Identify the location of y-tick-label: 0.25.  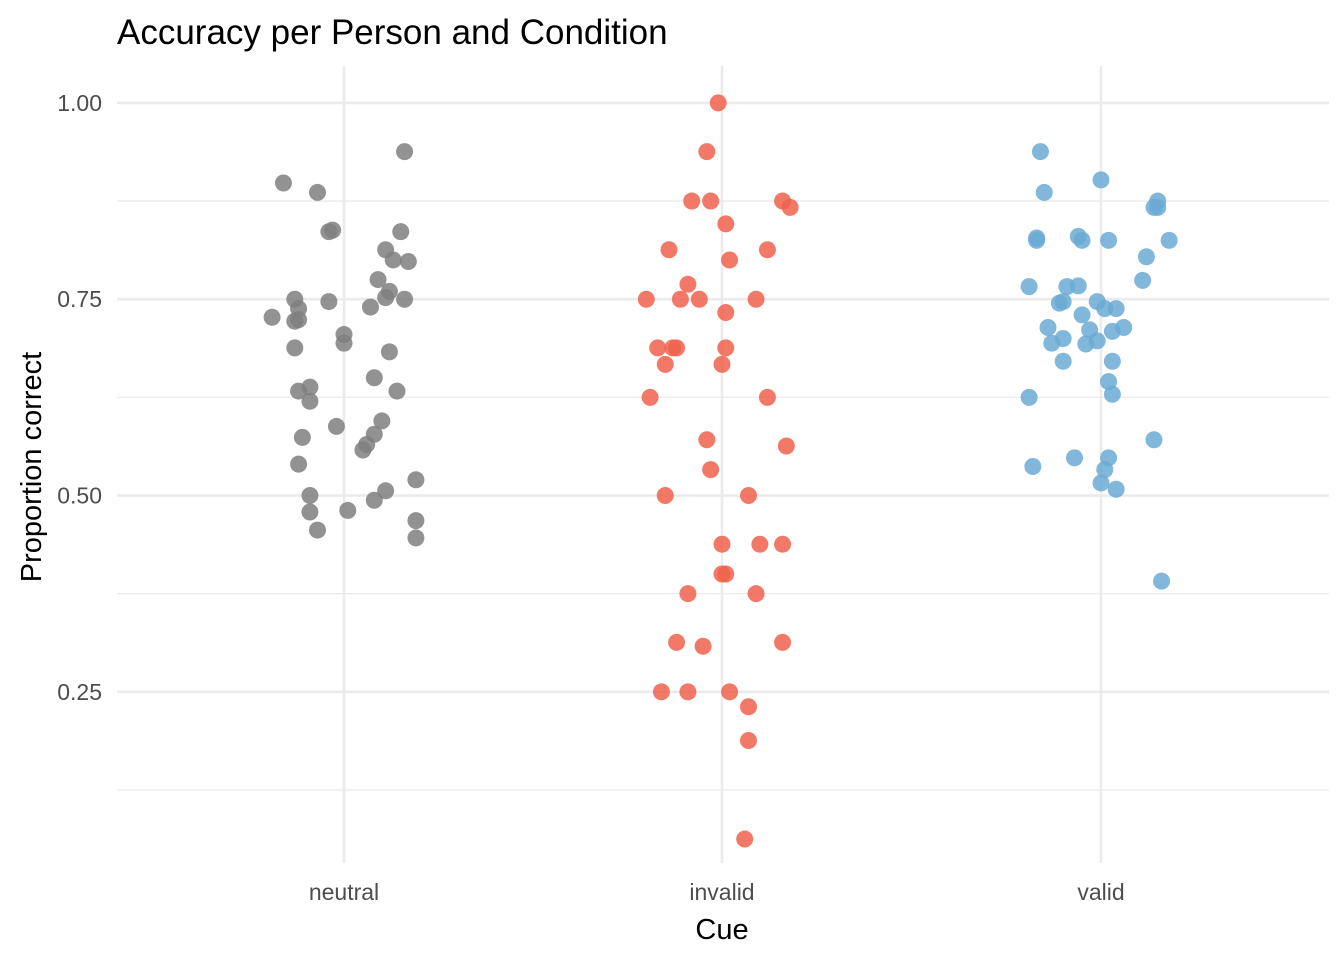
(79, 692).